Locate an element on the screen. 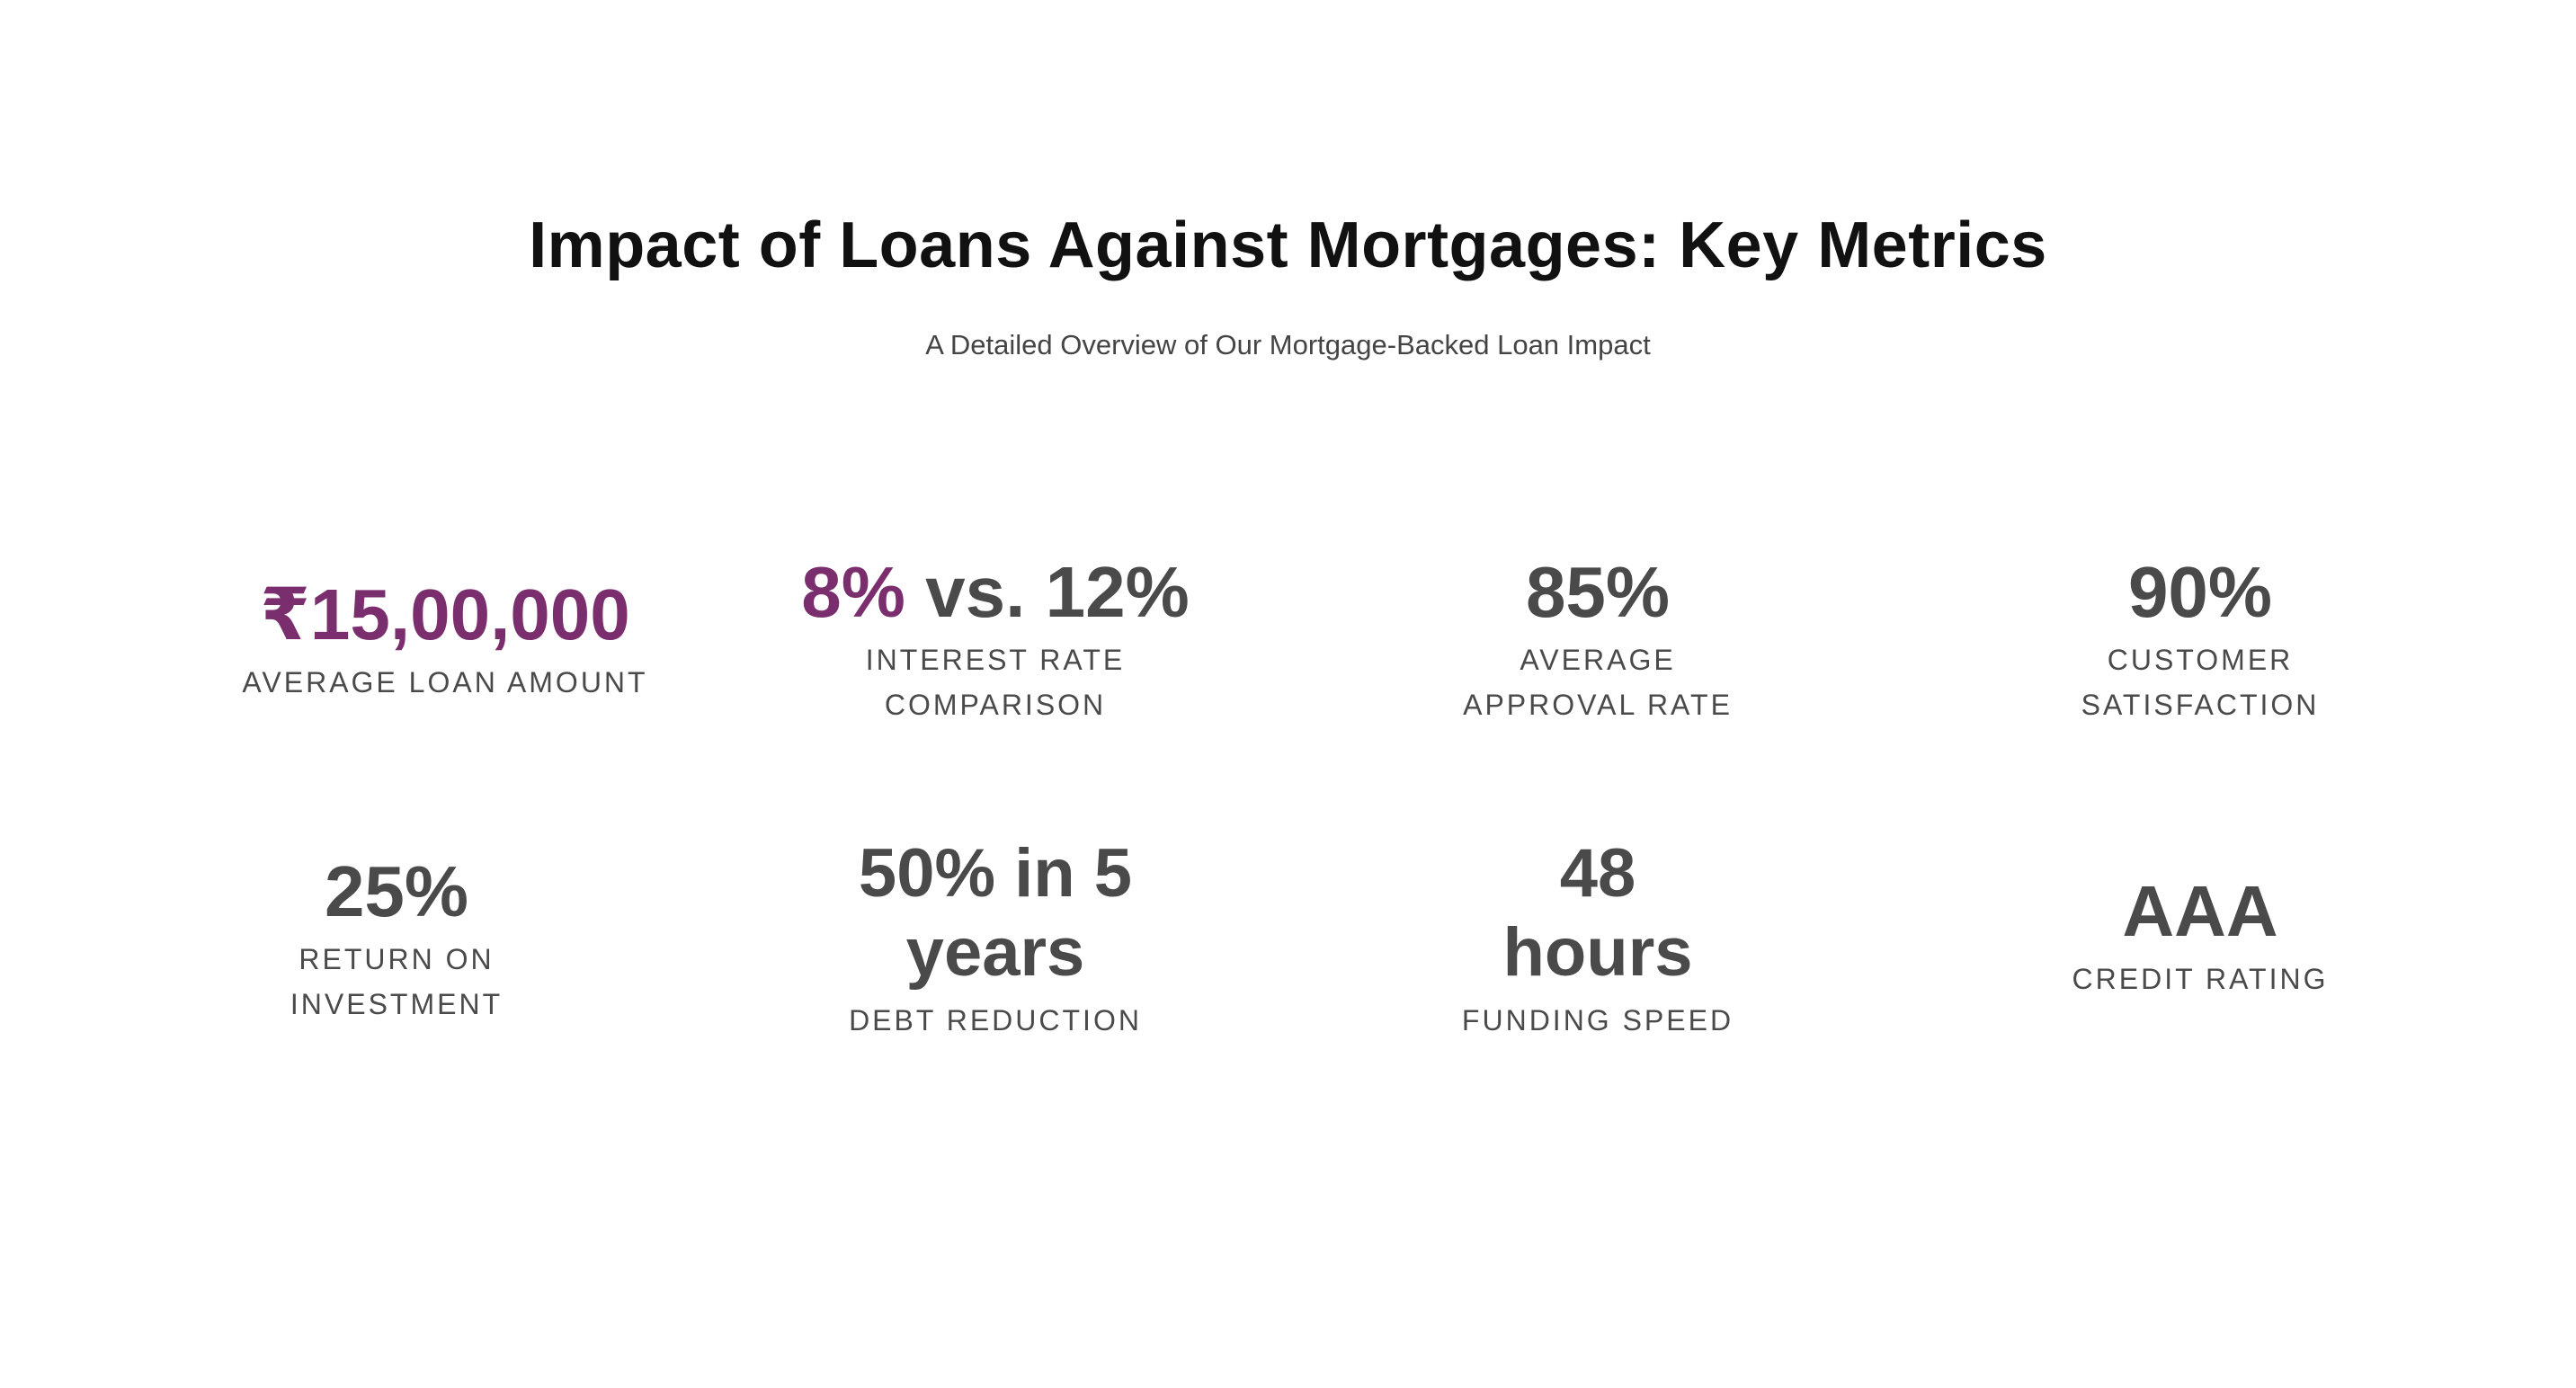 This screenshot has height=1388, width=2576. metric-label-line-2: COMPARISON is located at coordinates (996, 705).